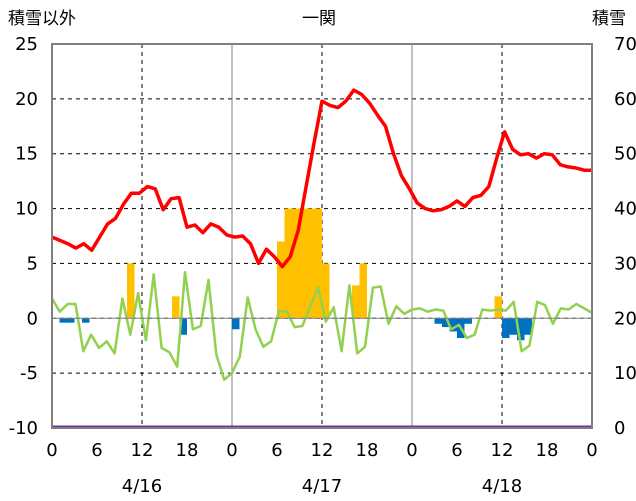 The height and width of the screenshot is (501, 636). I want to click on date-label: 4/16, so click(142, 486).